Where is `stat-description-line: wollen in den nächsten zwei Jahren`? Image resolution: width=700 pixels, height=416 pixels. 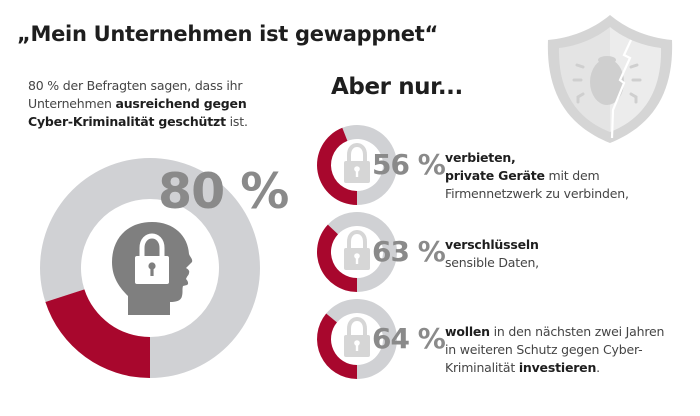 stat-description-line: wollen in den nächsten zwei Jahren is located at coordinates (554, 332).